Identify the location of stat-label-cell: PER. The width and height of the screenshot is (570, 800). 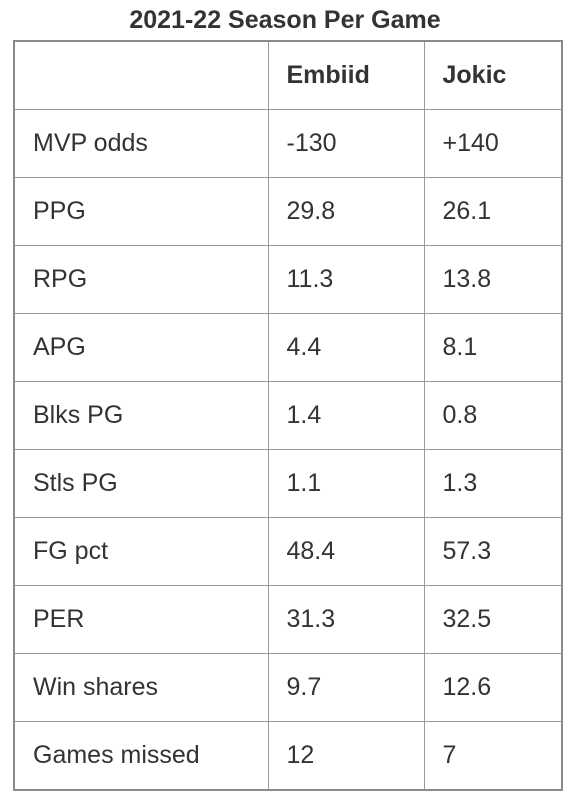
(141, 619).